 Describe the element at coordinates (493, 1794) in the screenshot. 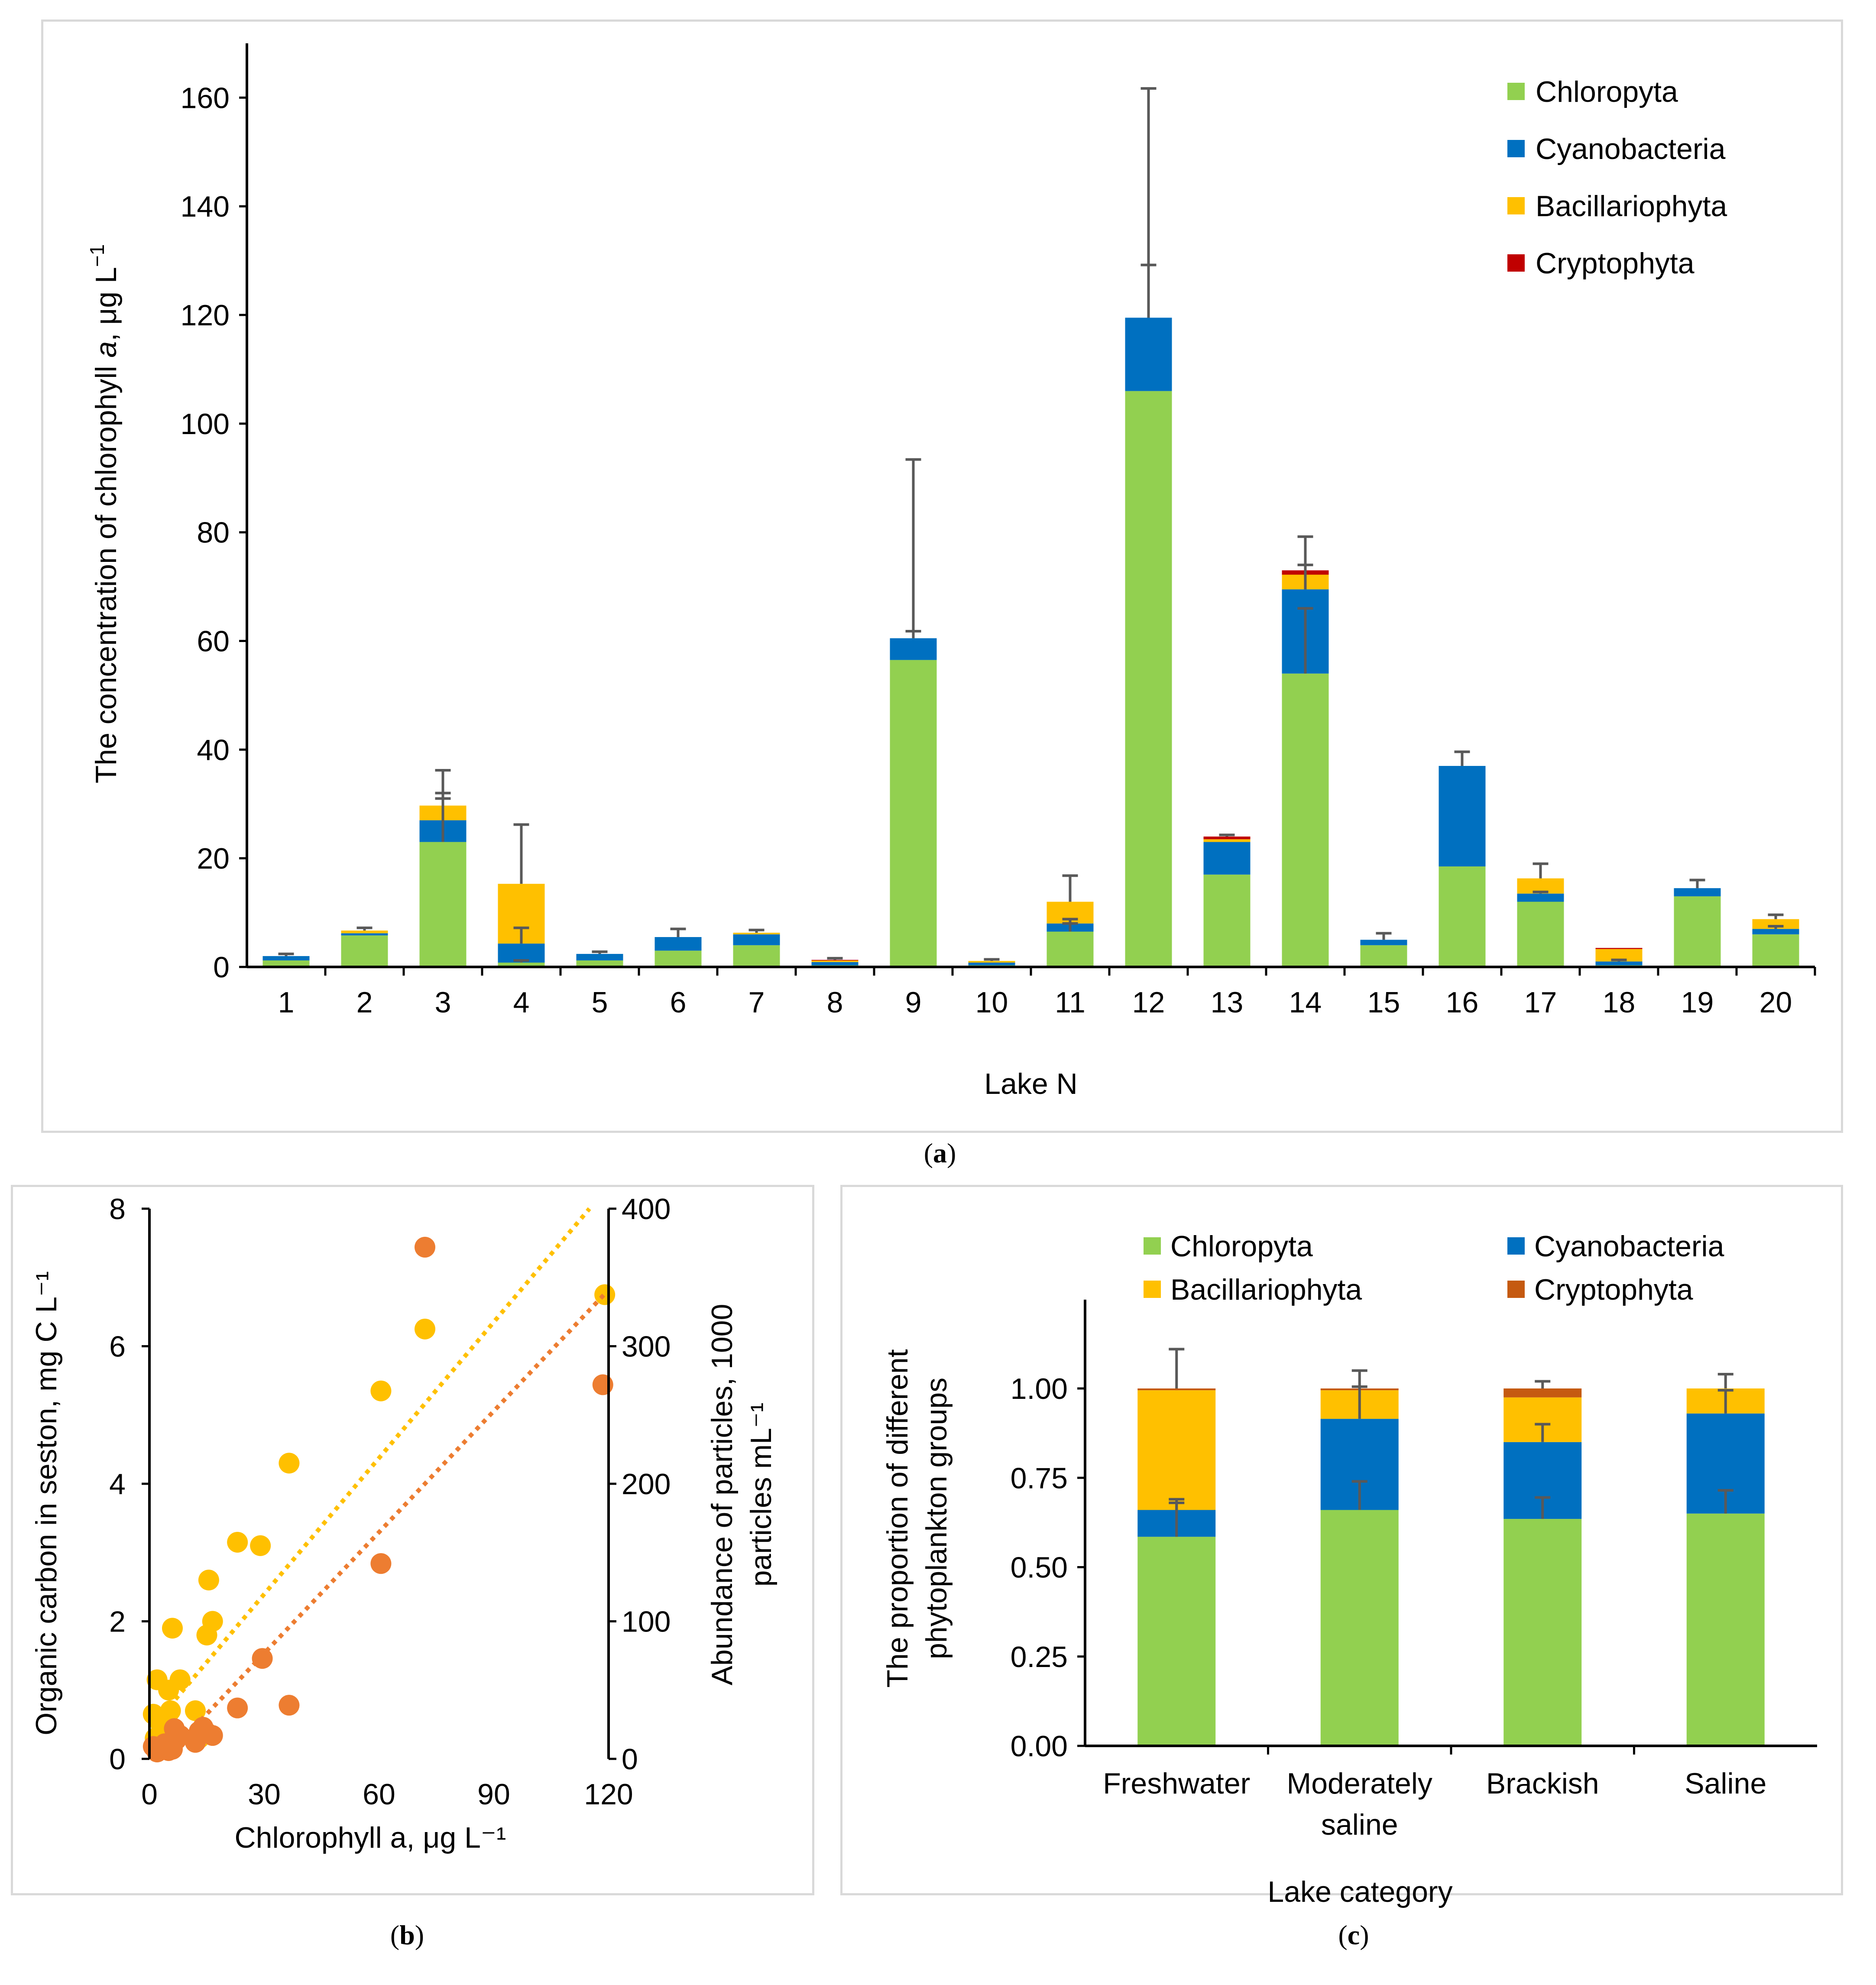

I see `chart-b-xtick-label-90: 90` at that location.